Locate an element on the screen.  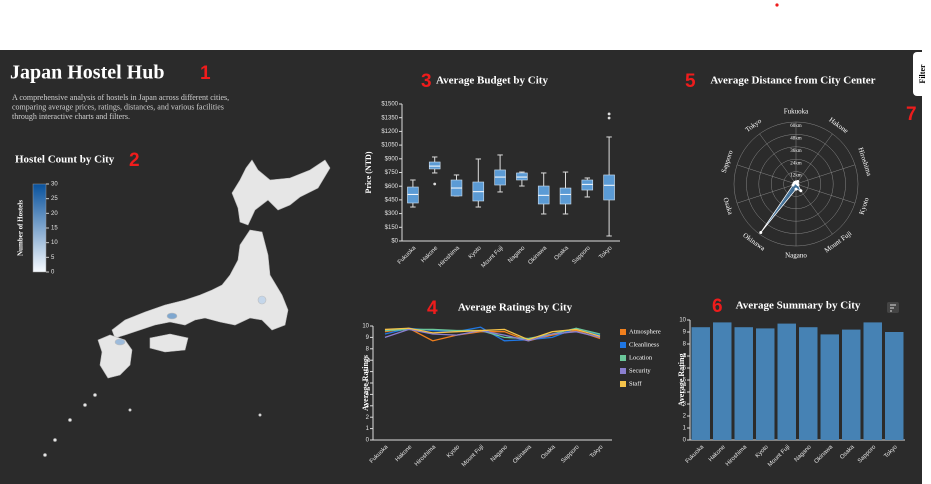
annotation: 2 is located at coordinates (134, 160).